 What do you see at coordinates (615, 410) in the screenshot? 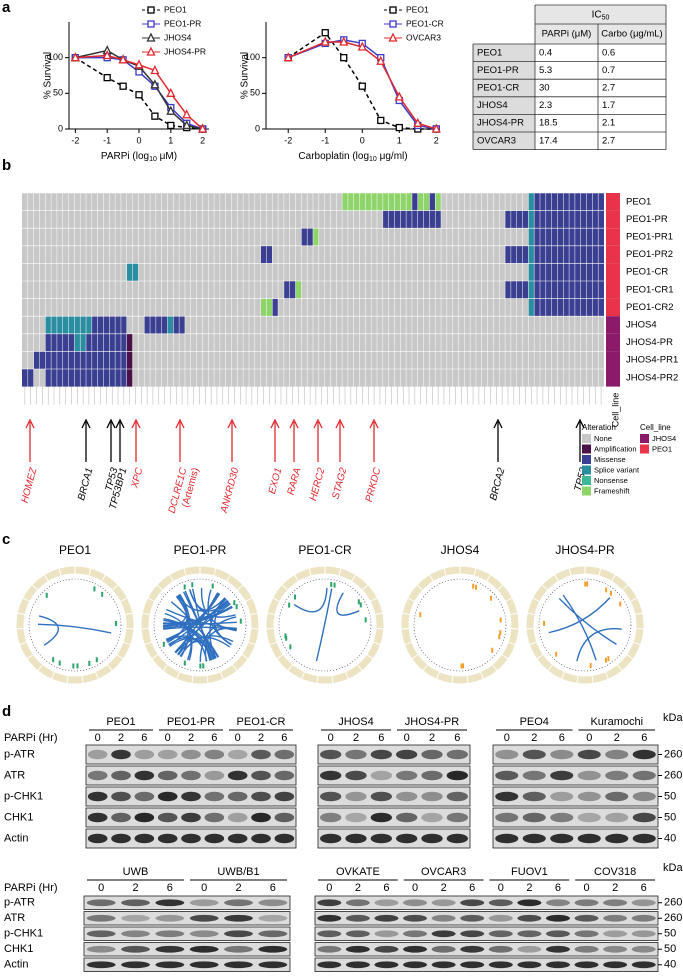
I see `cell-line-column-label: Cell_line` at bounding box center [615, 410].